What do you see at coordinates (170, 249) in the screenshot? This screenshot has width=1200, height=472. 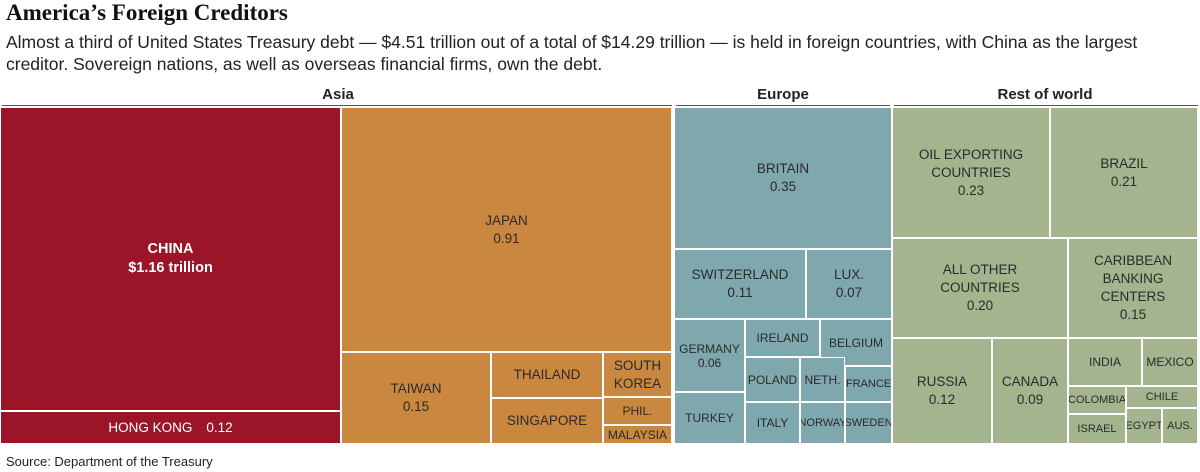 I see `tile-label: CHINA` at bounding box center [170, 249].